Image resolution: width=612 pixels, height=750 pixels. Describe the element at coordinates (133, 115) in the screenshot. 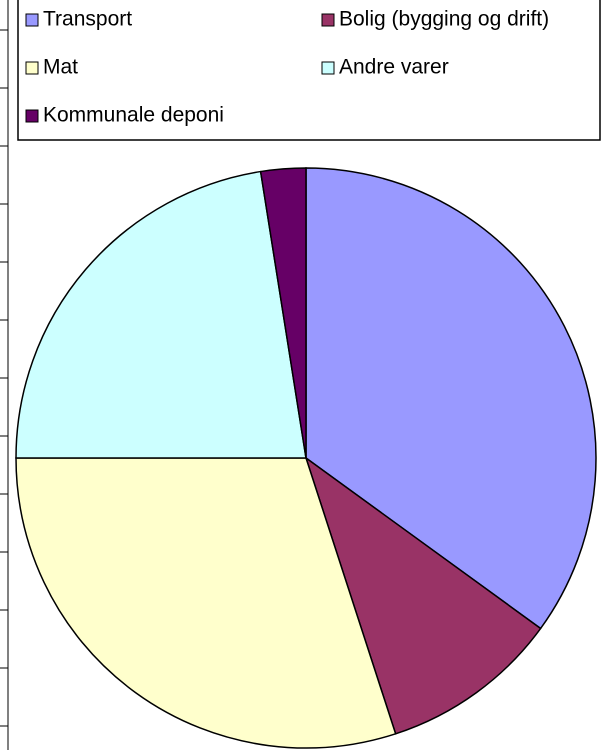

I see `legend-label: Kommunale deponi` at that location.